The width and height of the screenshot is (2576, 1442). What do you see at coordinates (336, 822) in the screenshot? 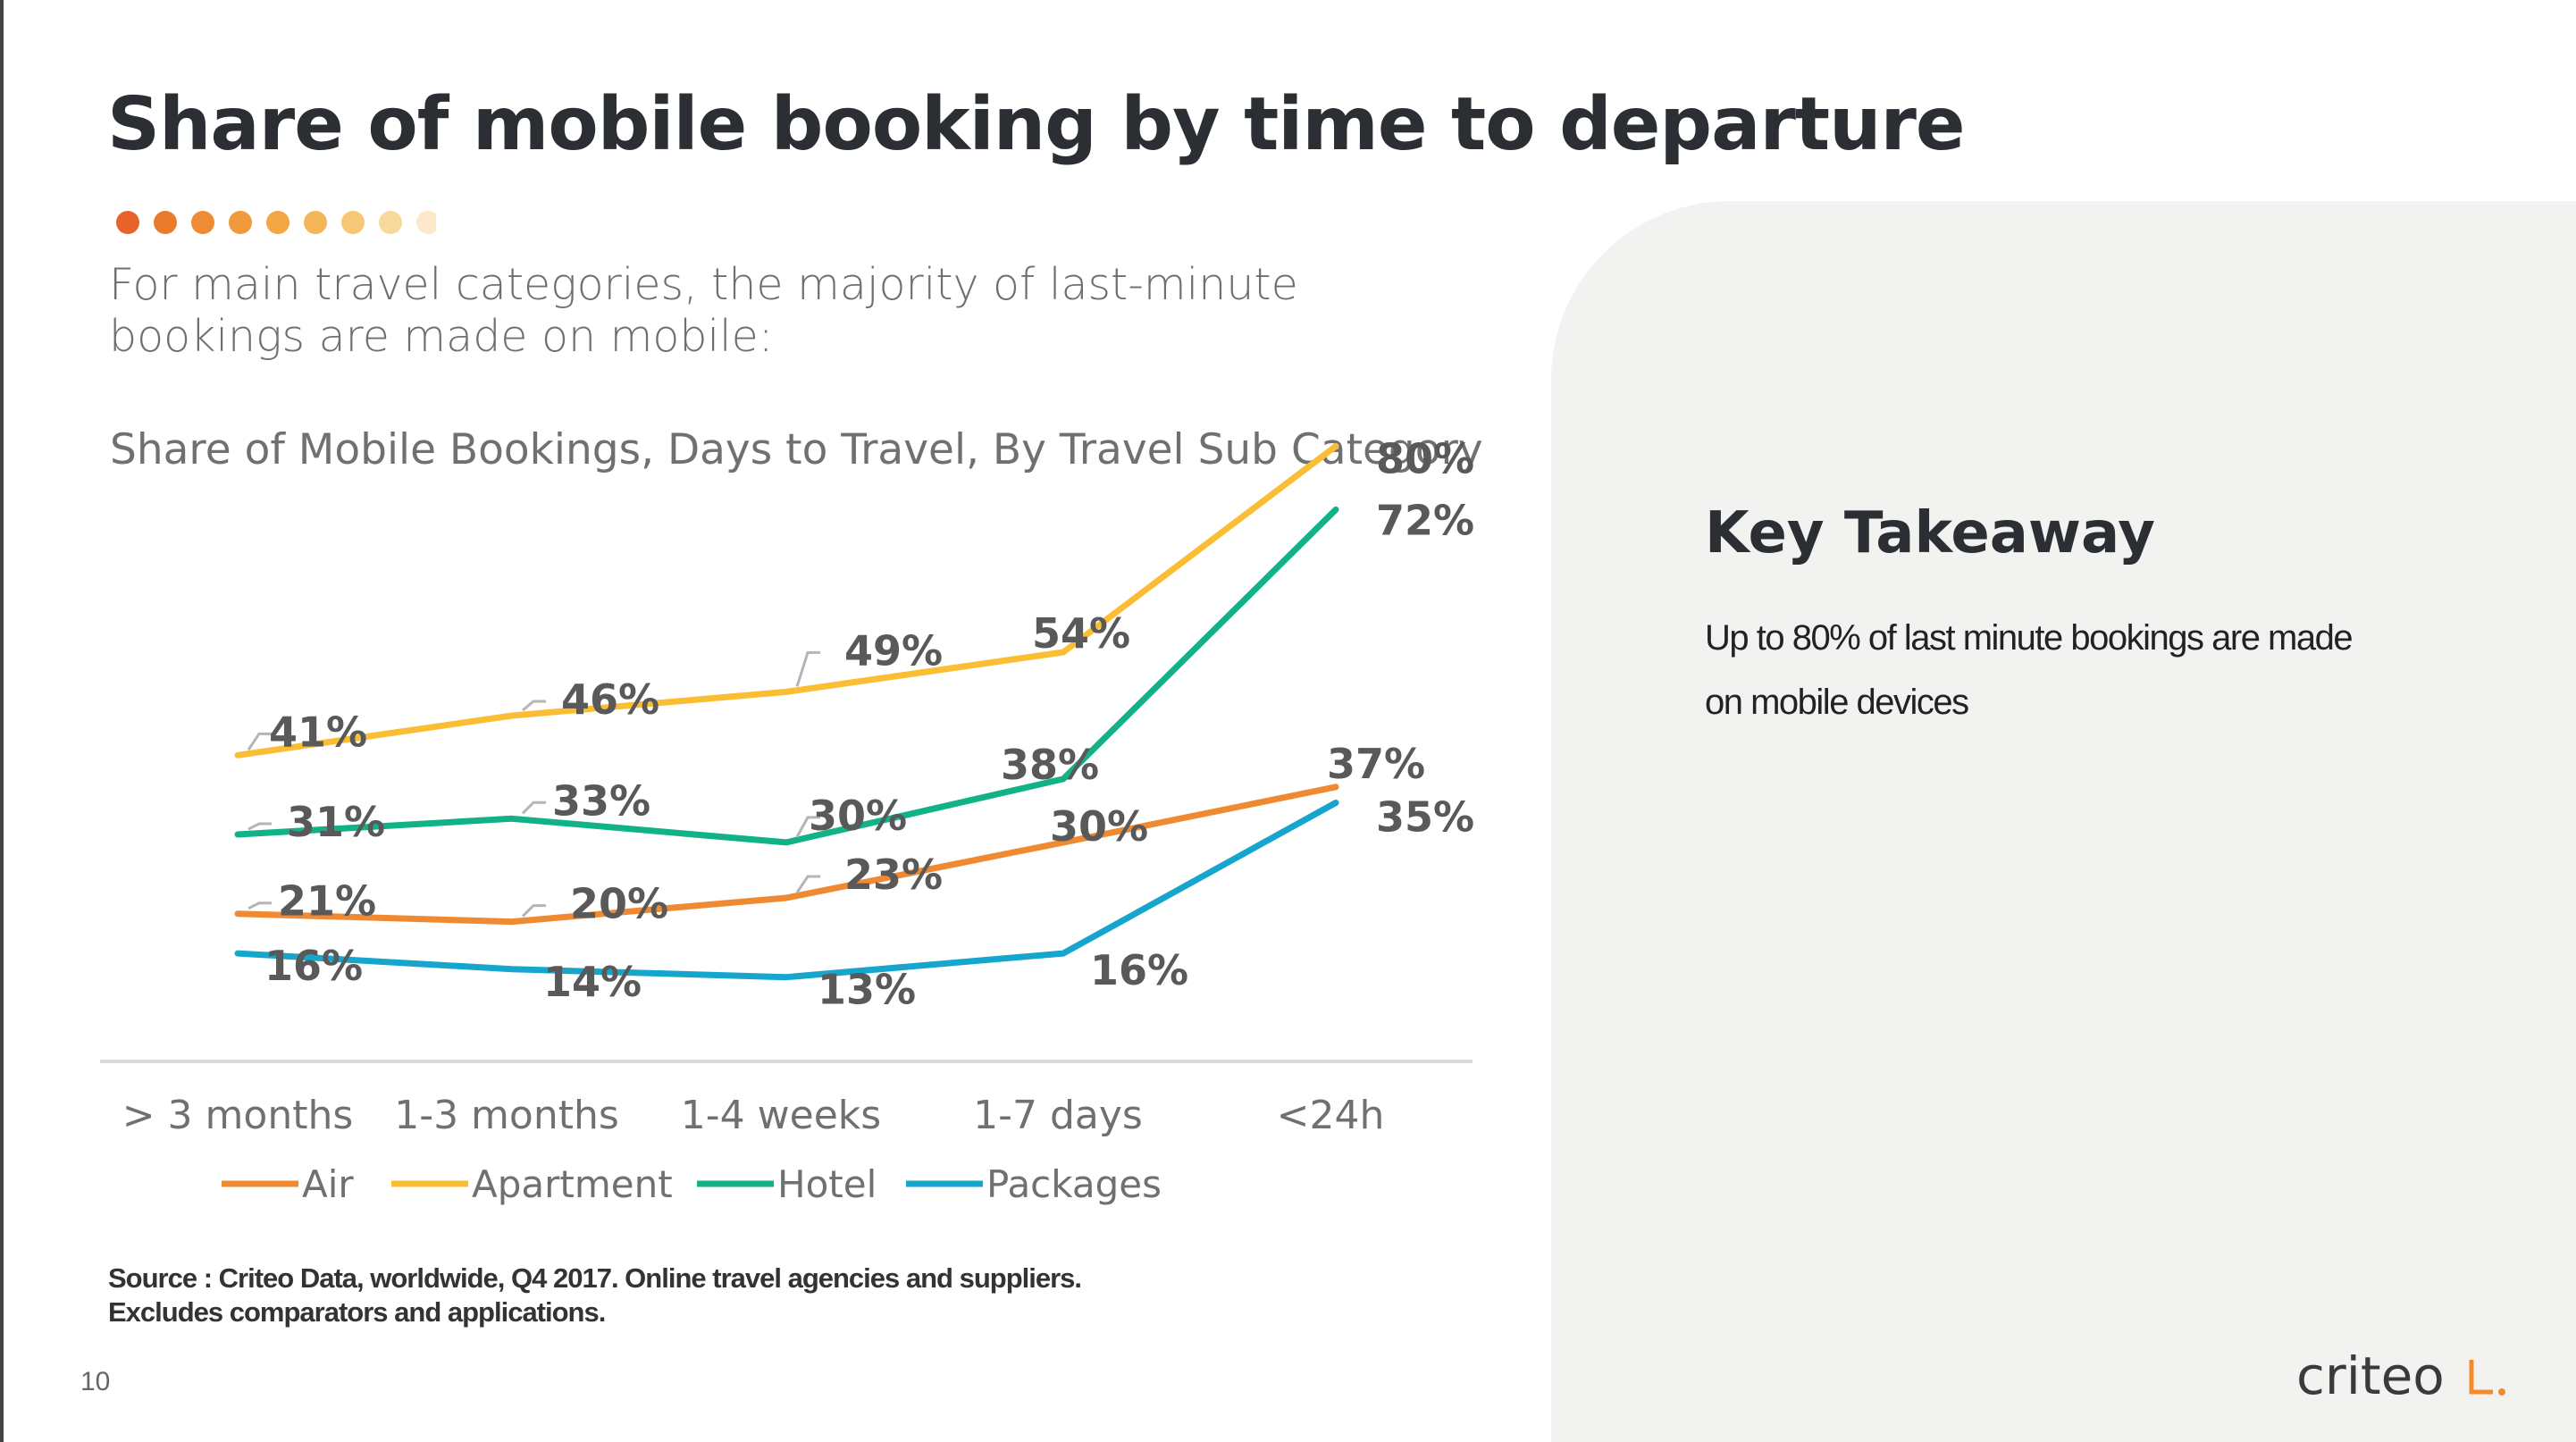
I see `data-label: 31%` at bounding box center [336, 822].